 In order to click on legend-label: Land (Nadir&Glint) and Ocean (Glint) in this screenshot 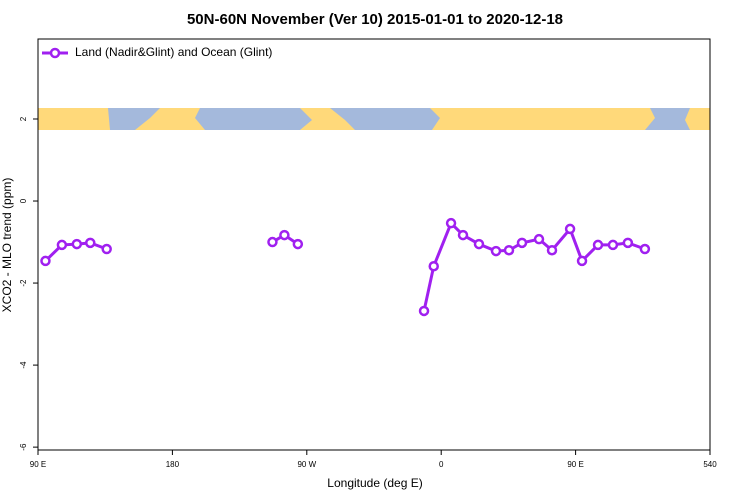, I will do `click(173, 52)`.